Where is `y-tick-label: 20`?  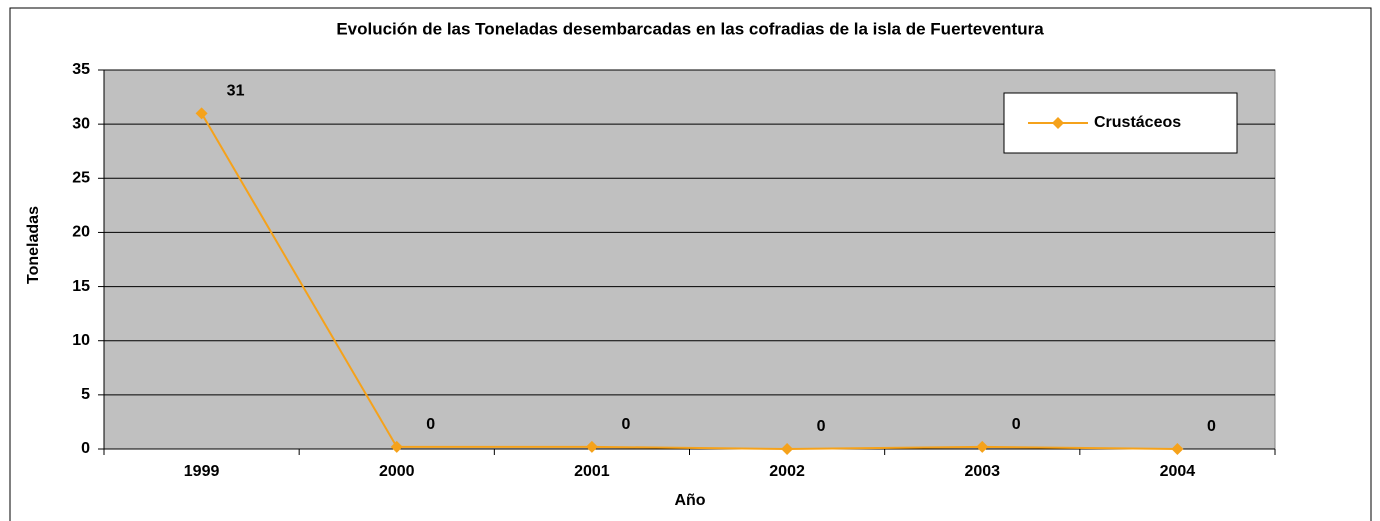
y-tick-label: 20 is located at coordinates (81, 232).